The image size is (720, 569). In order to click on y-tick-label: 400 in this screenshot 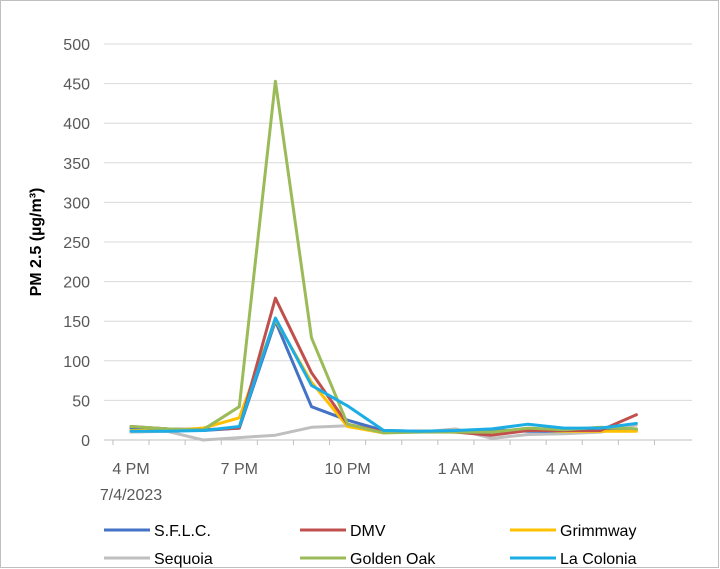, I will do `click(76, 124)`.